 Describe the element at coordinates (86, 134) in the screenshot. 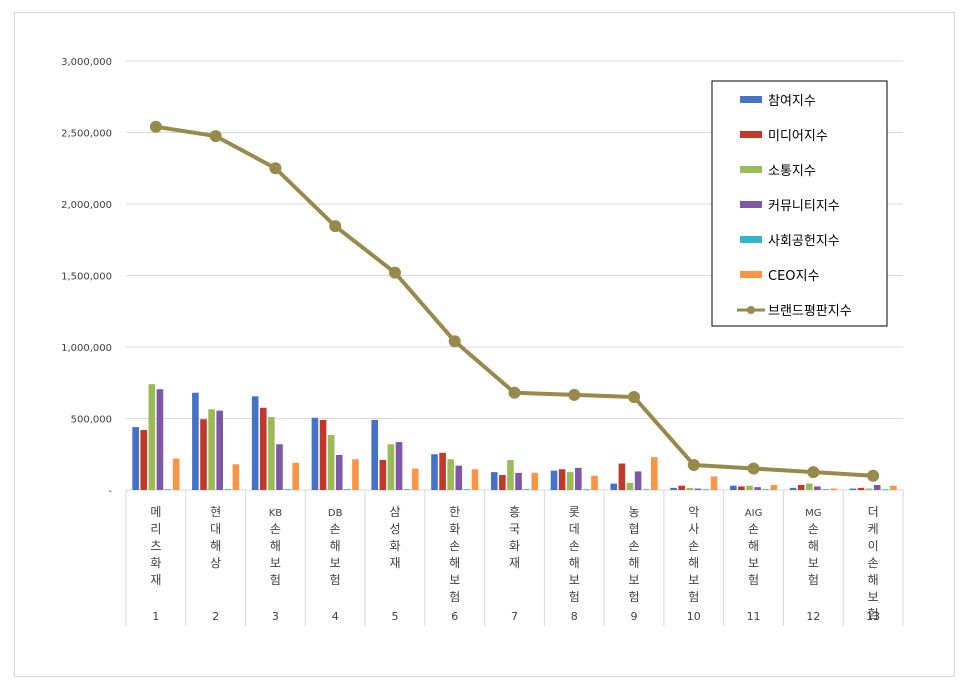

I see `y-tick-label: 2,500,000` at that location.